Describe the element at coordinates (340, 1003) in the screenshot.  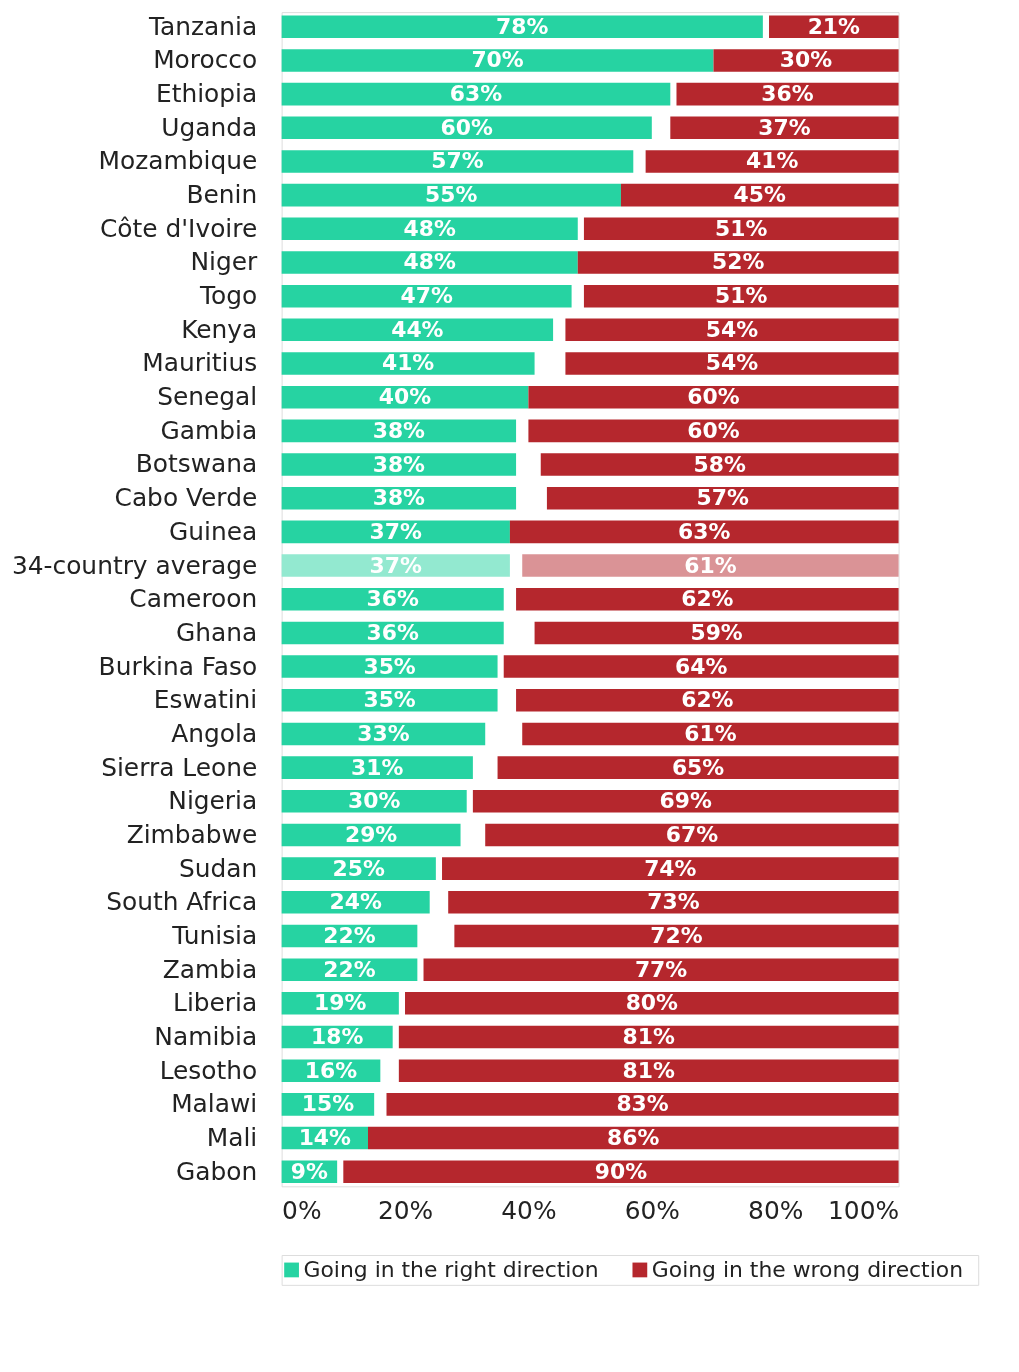
I see `data-label: 19%` at that location.